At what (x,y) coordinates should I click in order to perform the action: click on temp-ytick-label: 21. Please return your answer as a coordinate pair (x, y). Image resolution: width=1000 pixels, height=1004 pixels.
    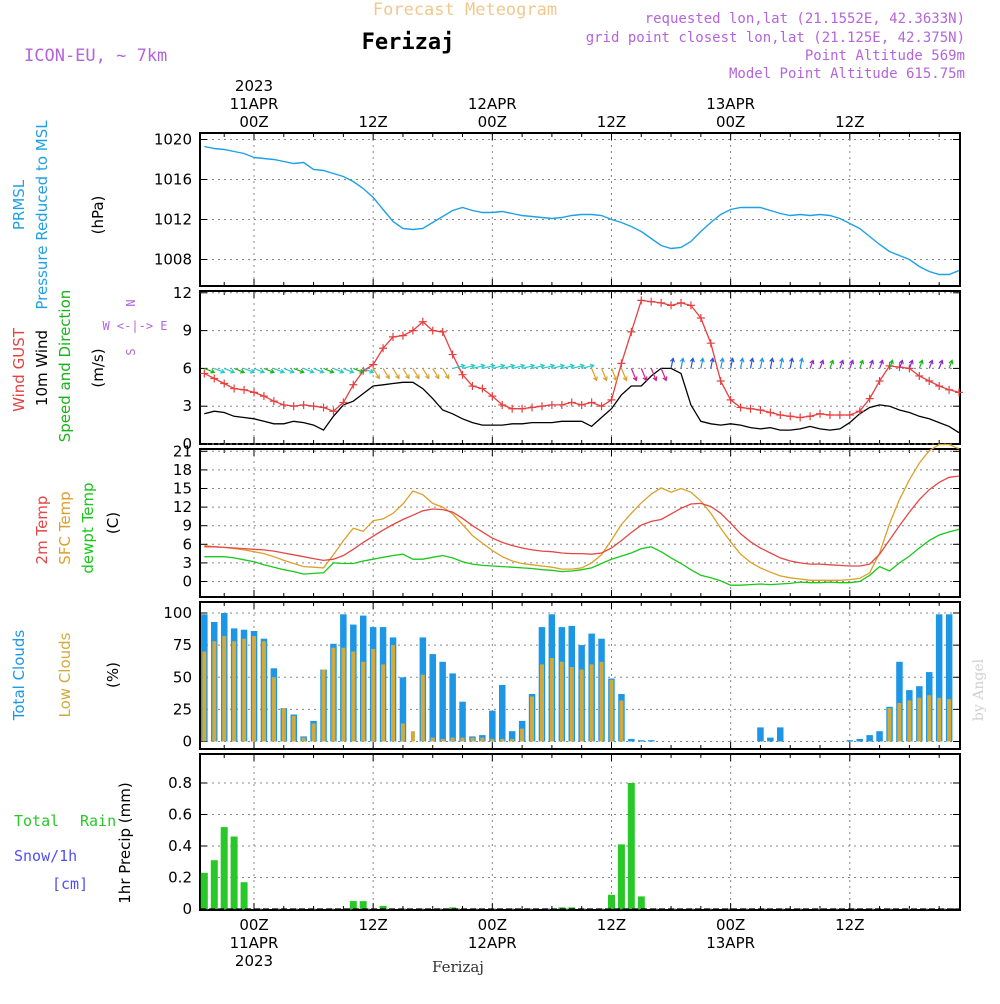
    Looking at the image, I should click on (182, 451).